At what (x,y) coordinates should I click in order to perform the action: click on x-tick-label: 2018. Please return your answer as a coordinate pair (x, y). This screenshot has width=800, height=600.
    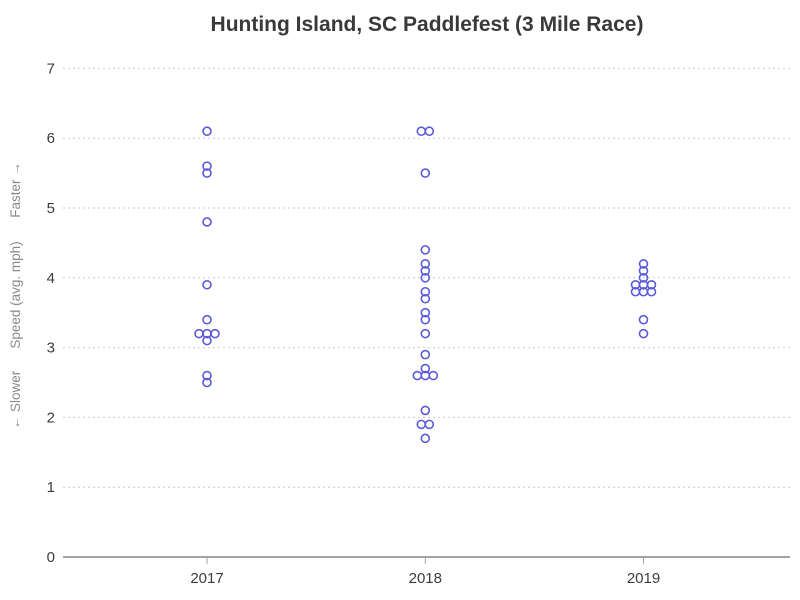
    Looking at the image, I should click on (425, 578).